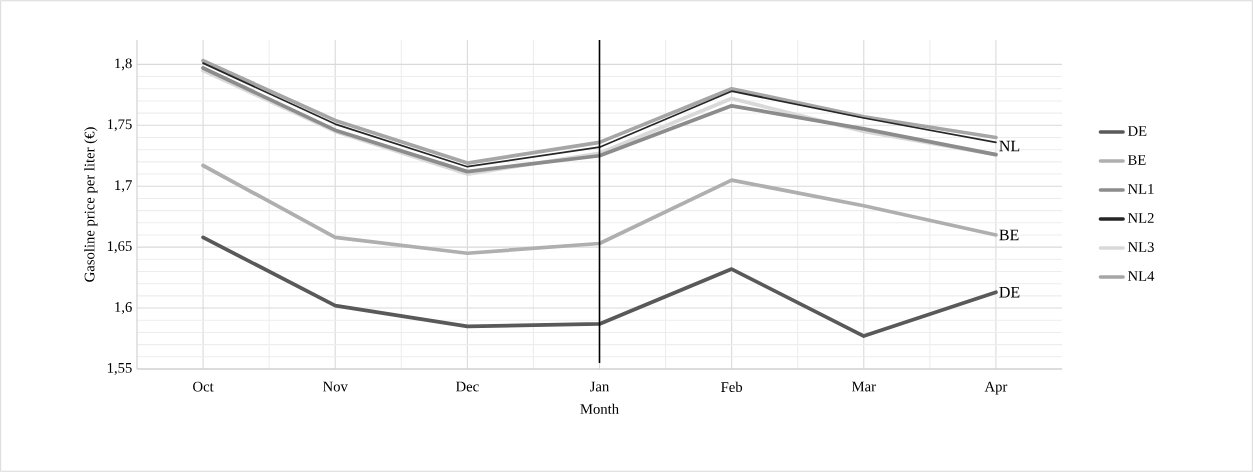 The width and height of the screenshot is (1253, 472). I want to click on y-tick-label: 1,75, so click(119, 125).